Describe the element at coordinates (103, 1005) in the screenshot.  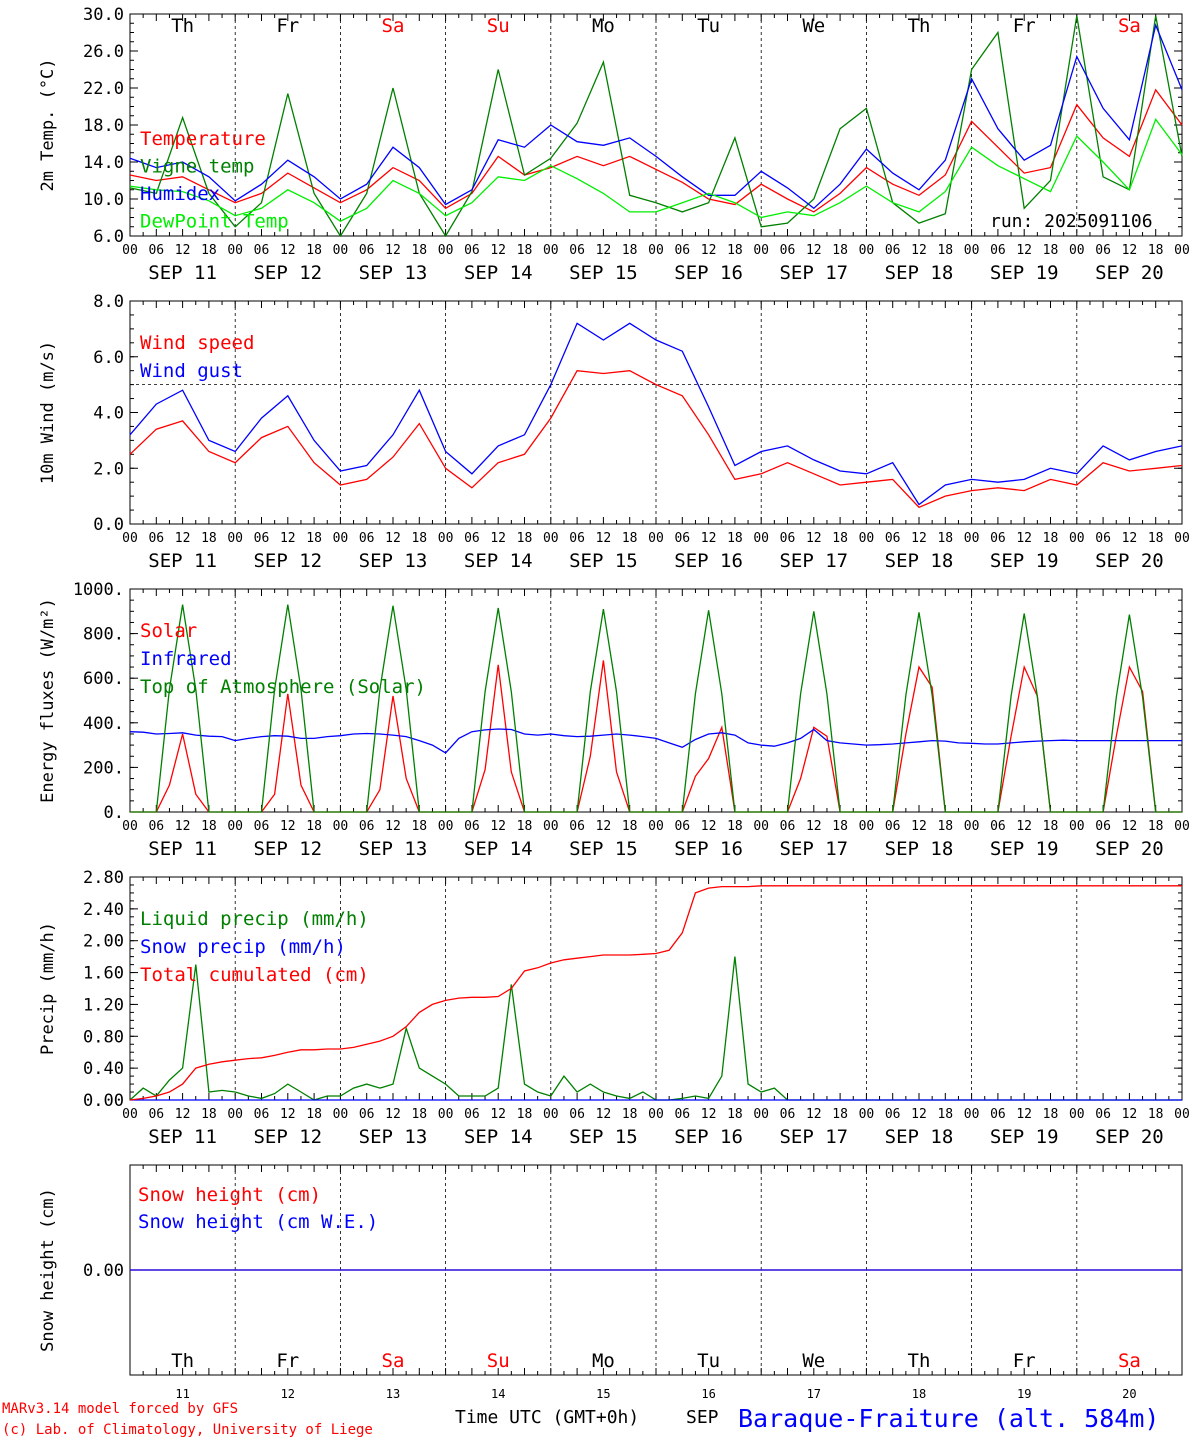
I see `y-tick-label: 1.20` at that location.